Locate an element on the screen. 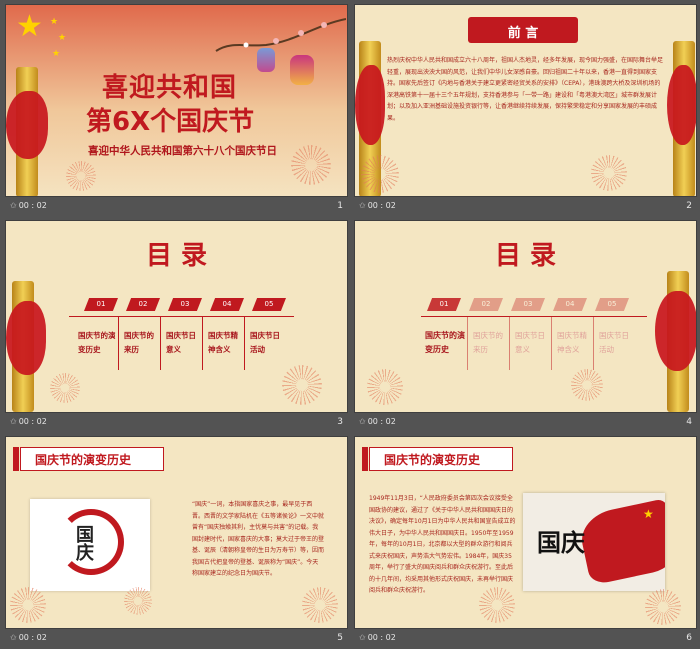 This screenshot has width=700, height=649. slide-5-footer: ✩ 00 : 02 5 is located at coordinates (176, 641).